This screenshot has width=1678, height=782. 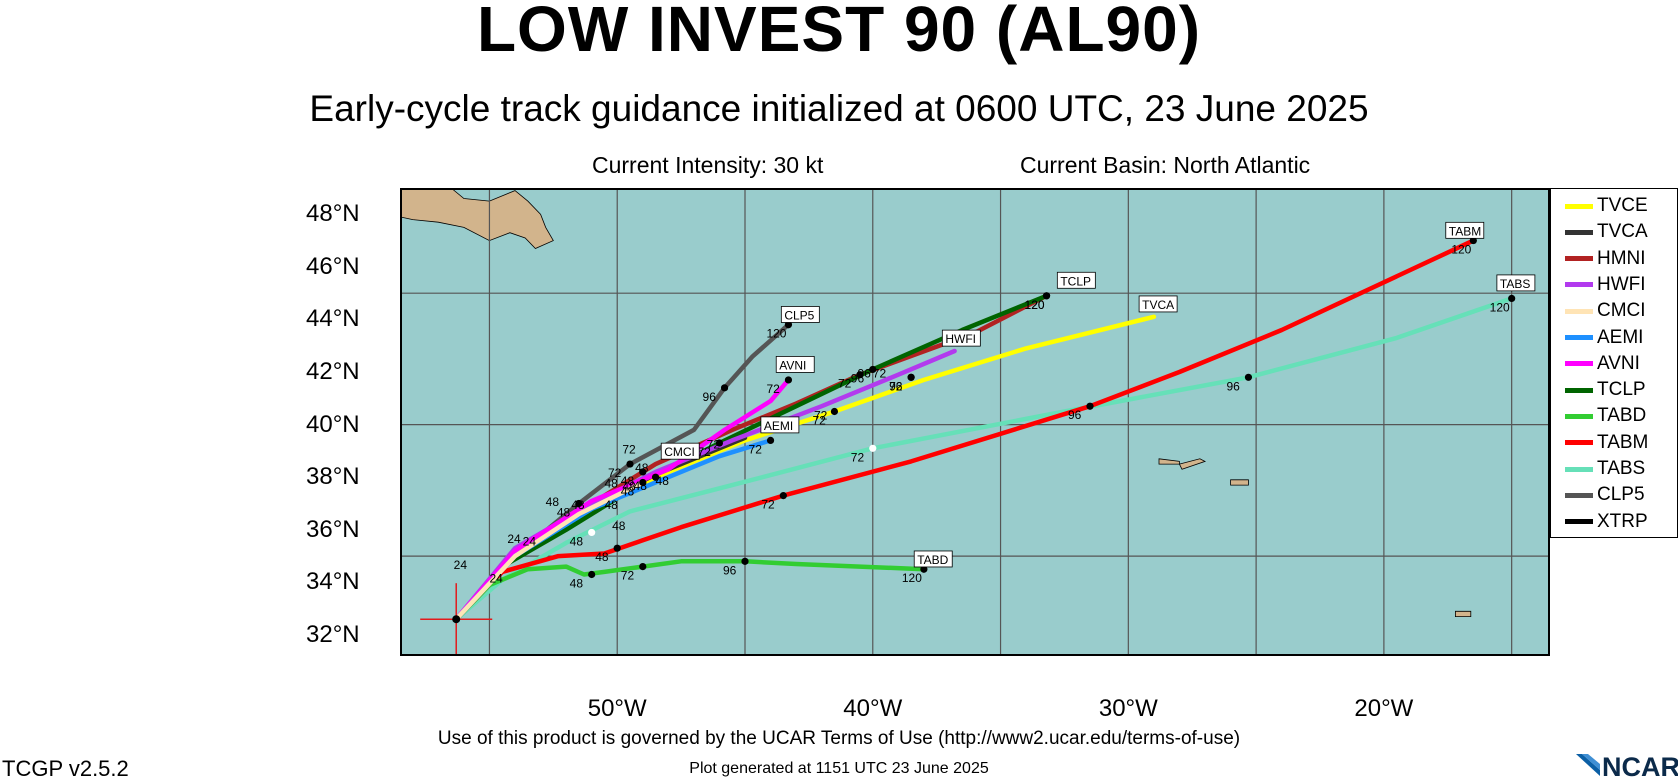 I want to click on lat-tick-label: 48°N, so click(x=333, y=214).